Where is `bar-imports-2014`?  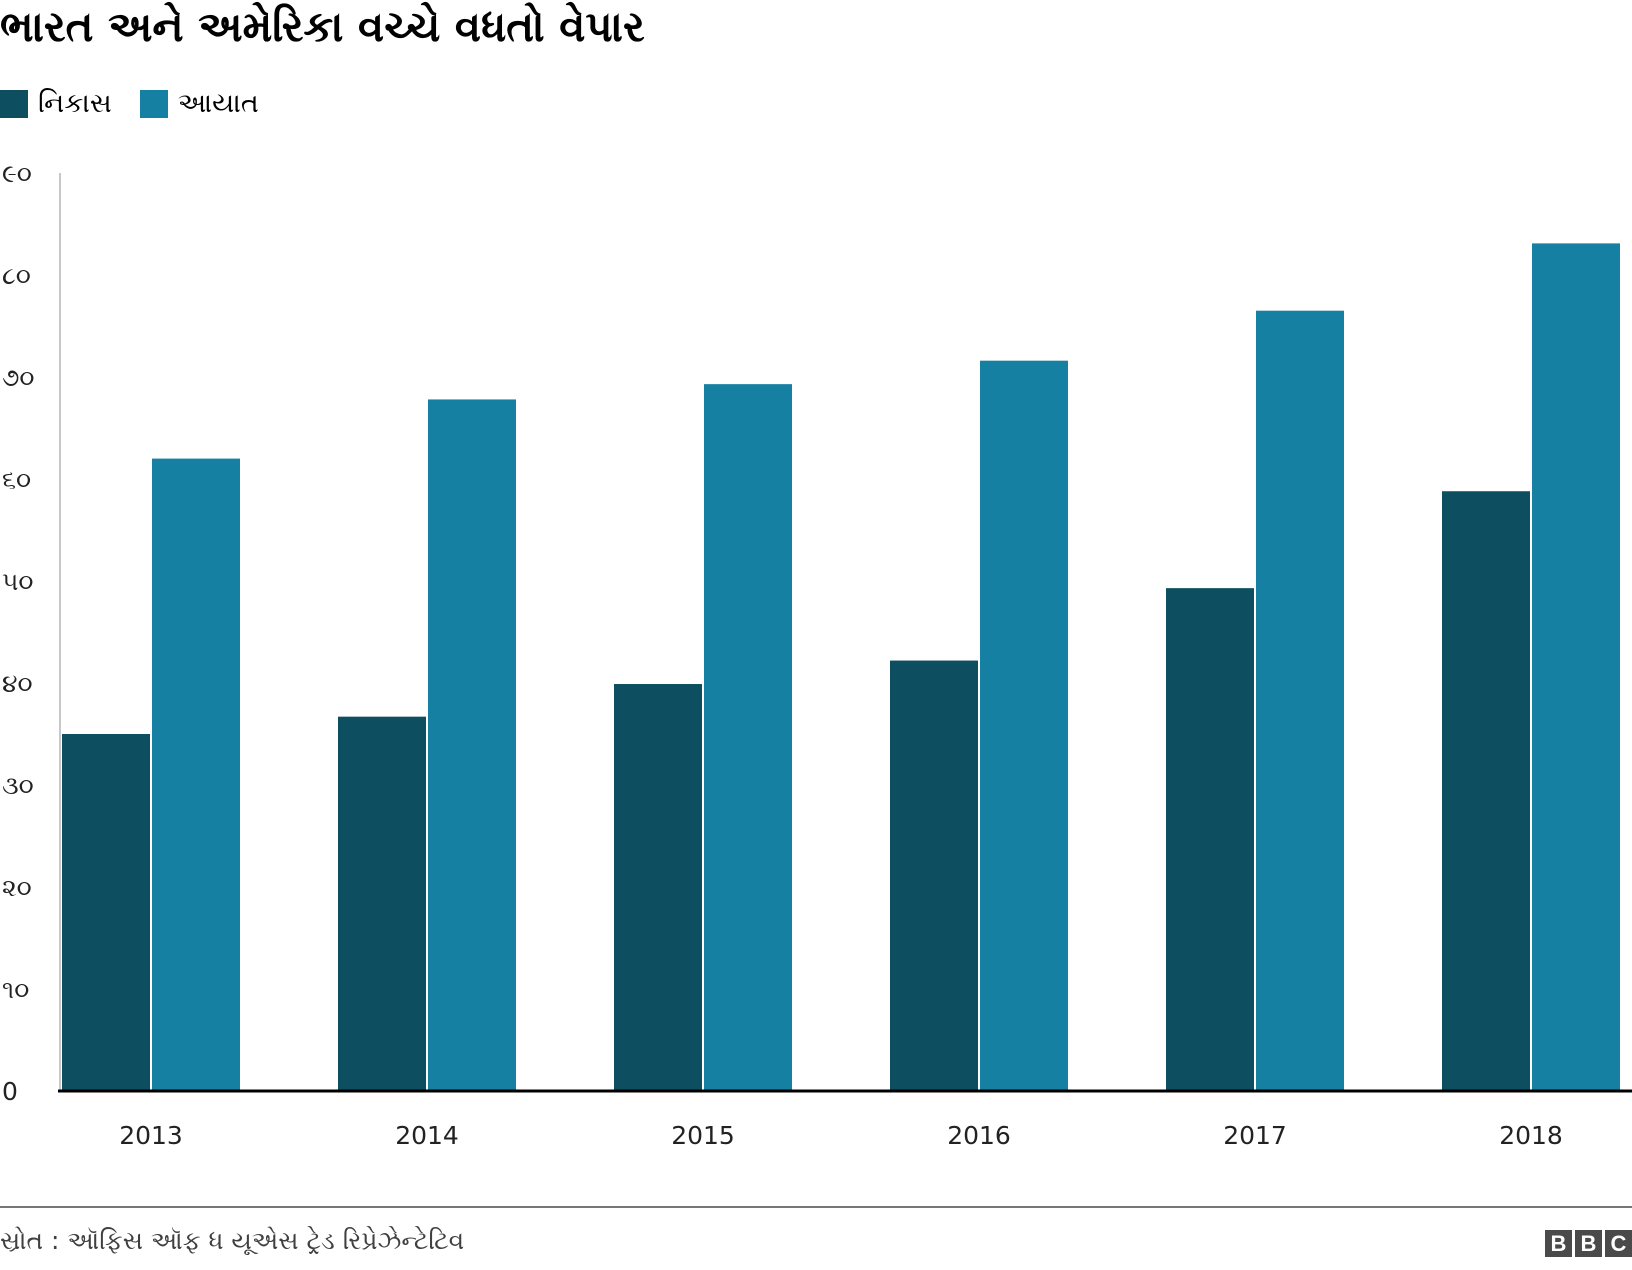 bar-imports-2014 is located at coordinates (472, 745).